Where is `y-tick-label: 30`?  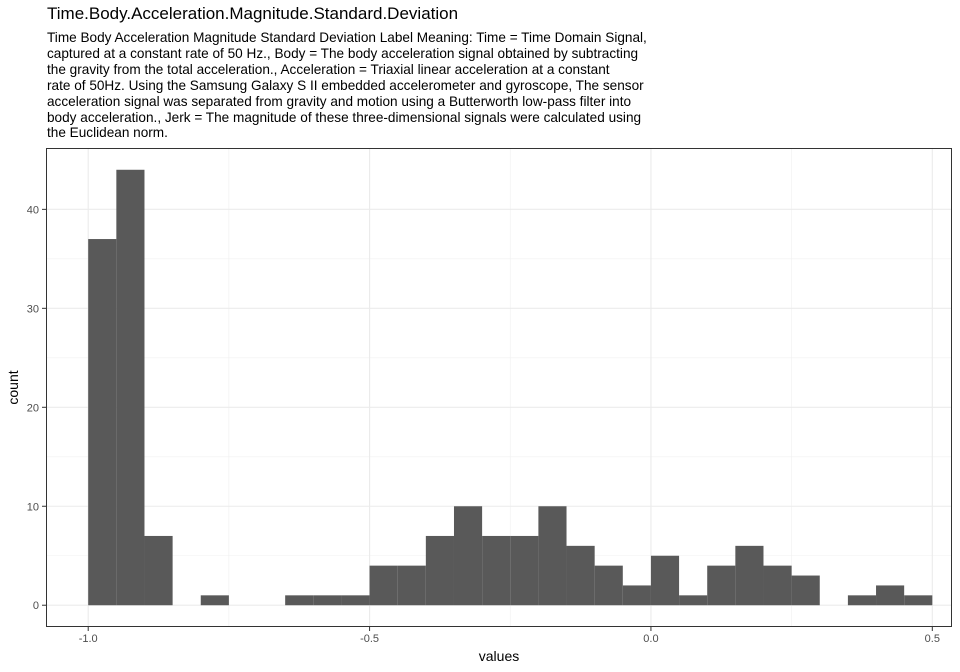
y-tick-label: 30 is located at coordinates (33, 309).